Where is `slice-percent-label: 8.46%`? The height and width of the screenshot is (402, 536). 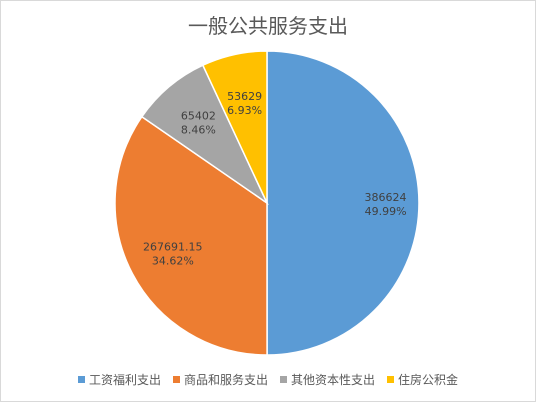
slice-percent-label: 8.46% is located at coordinates (198, 130).